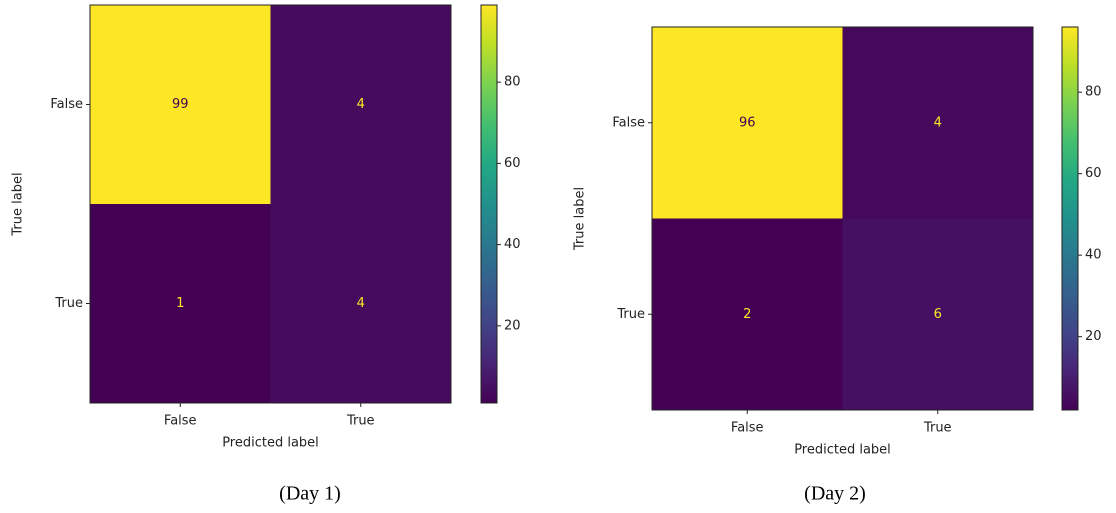 The height and width of the screenshot is (513, 1116). What do you see at coordinates (835, 494) in the screenshot?
I see `caption: (Day 2)` at bounding box center [835, 494].